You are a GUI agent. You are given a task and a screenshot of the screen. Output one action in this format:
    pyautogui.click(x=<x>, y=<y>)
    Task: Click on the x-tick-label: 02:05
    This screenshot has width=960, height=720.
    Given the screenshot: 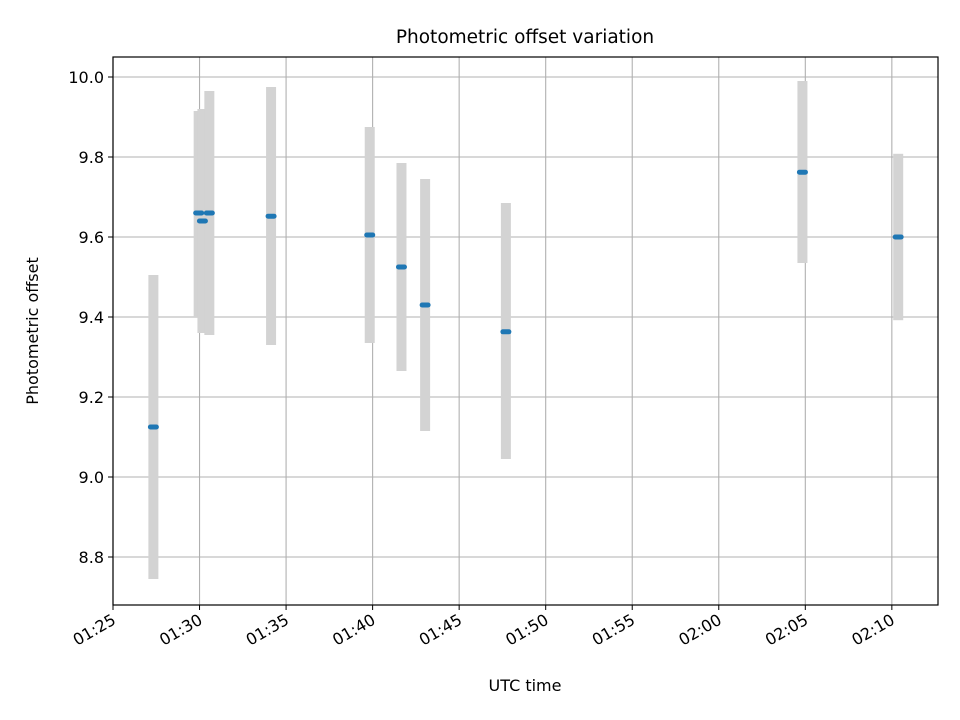 What is the action you would take?
    pyautogui.click(x=786, y=630)
    